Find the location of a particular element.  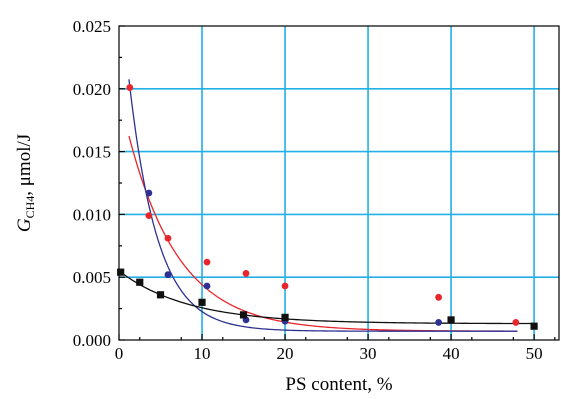

y-tick-label: 0.010 is located at coordinates (92, 214).